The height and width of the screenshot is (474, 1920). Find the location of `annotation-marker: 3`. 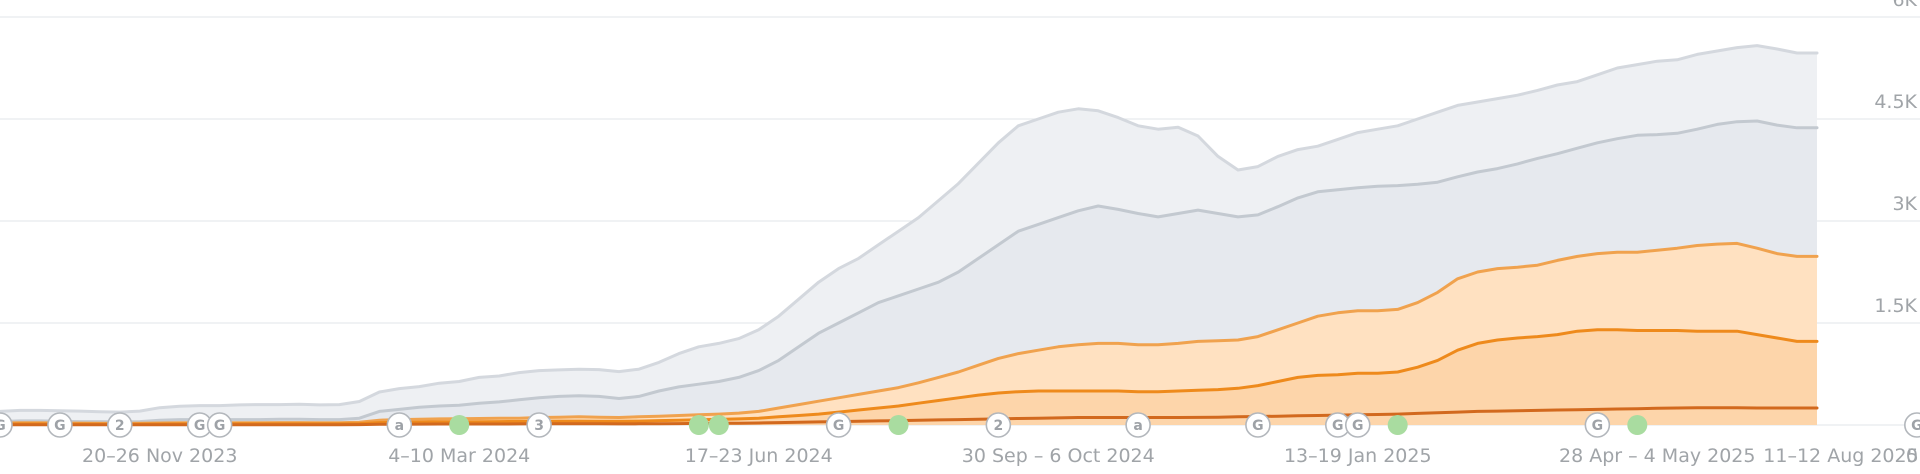

annotation-marker: 3 is located at coordinates (539, 425).